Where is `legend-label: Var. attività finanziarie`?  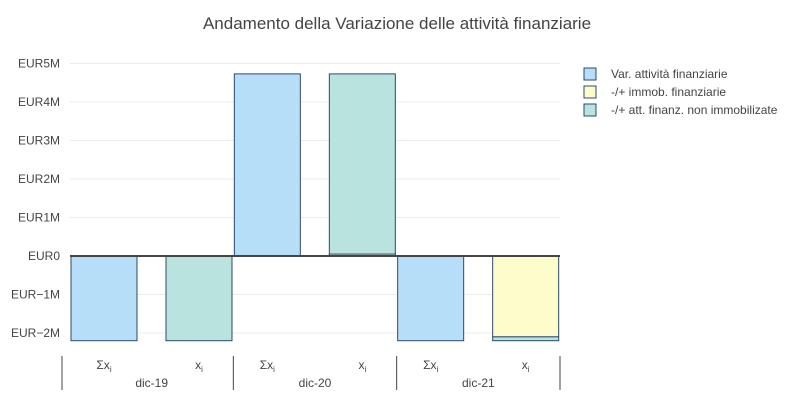 legend-label: Var. attività finanziarie is located at coordinates (669, 74).